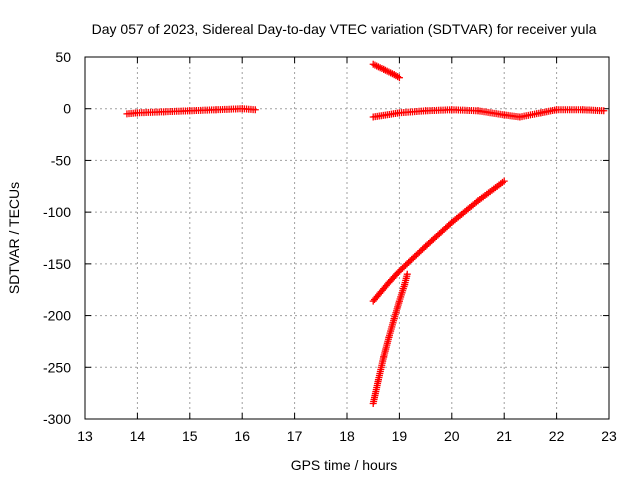 Image resolution: width=640 pixels, height=480 pixels. What do you see at coordinates (557, 436) in the screenshot?
I see `x-tick-label: 22` at bounding box center [557, 436].